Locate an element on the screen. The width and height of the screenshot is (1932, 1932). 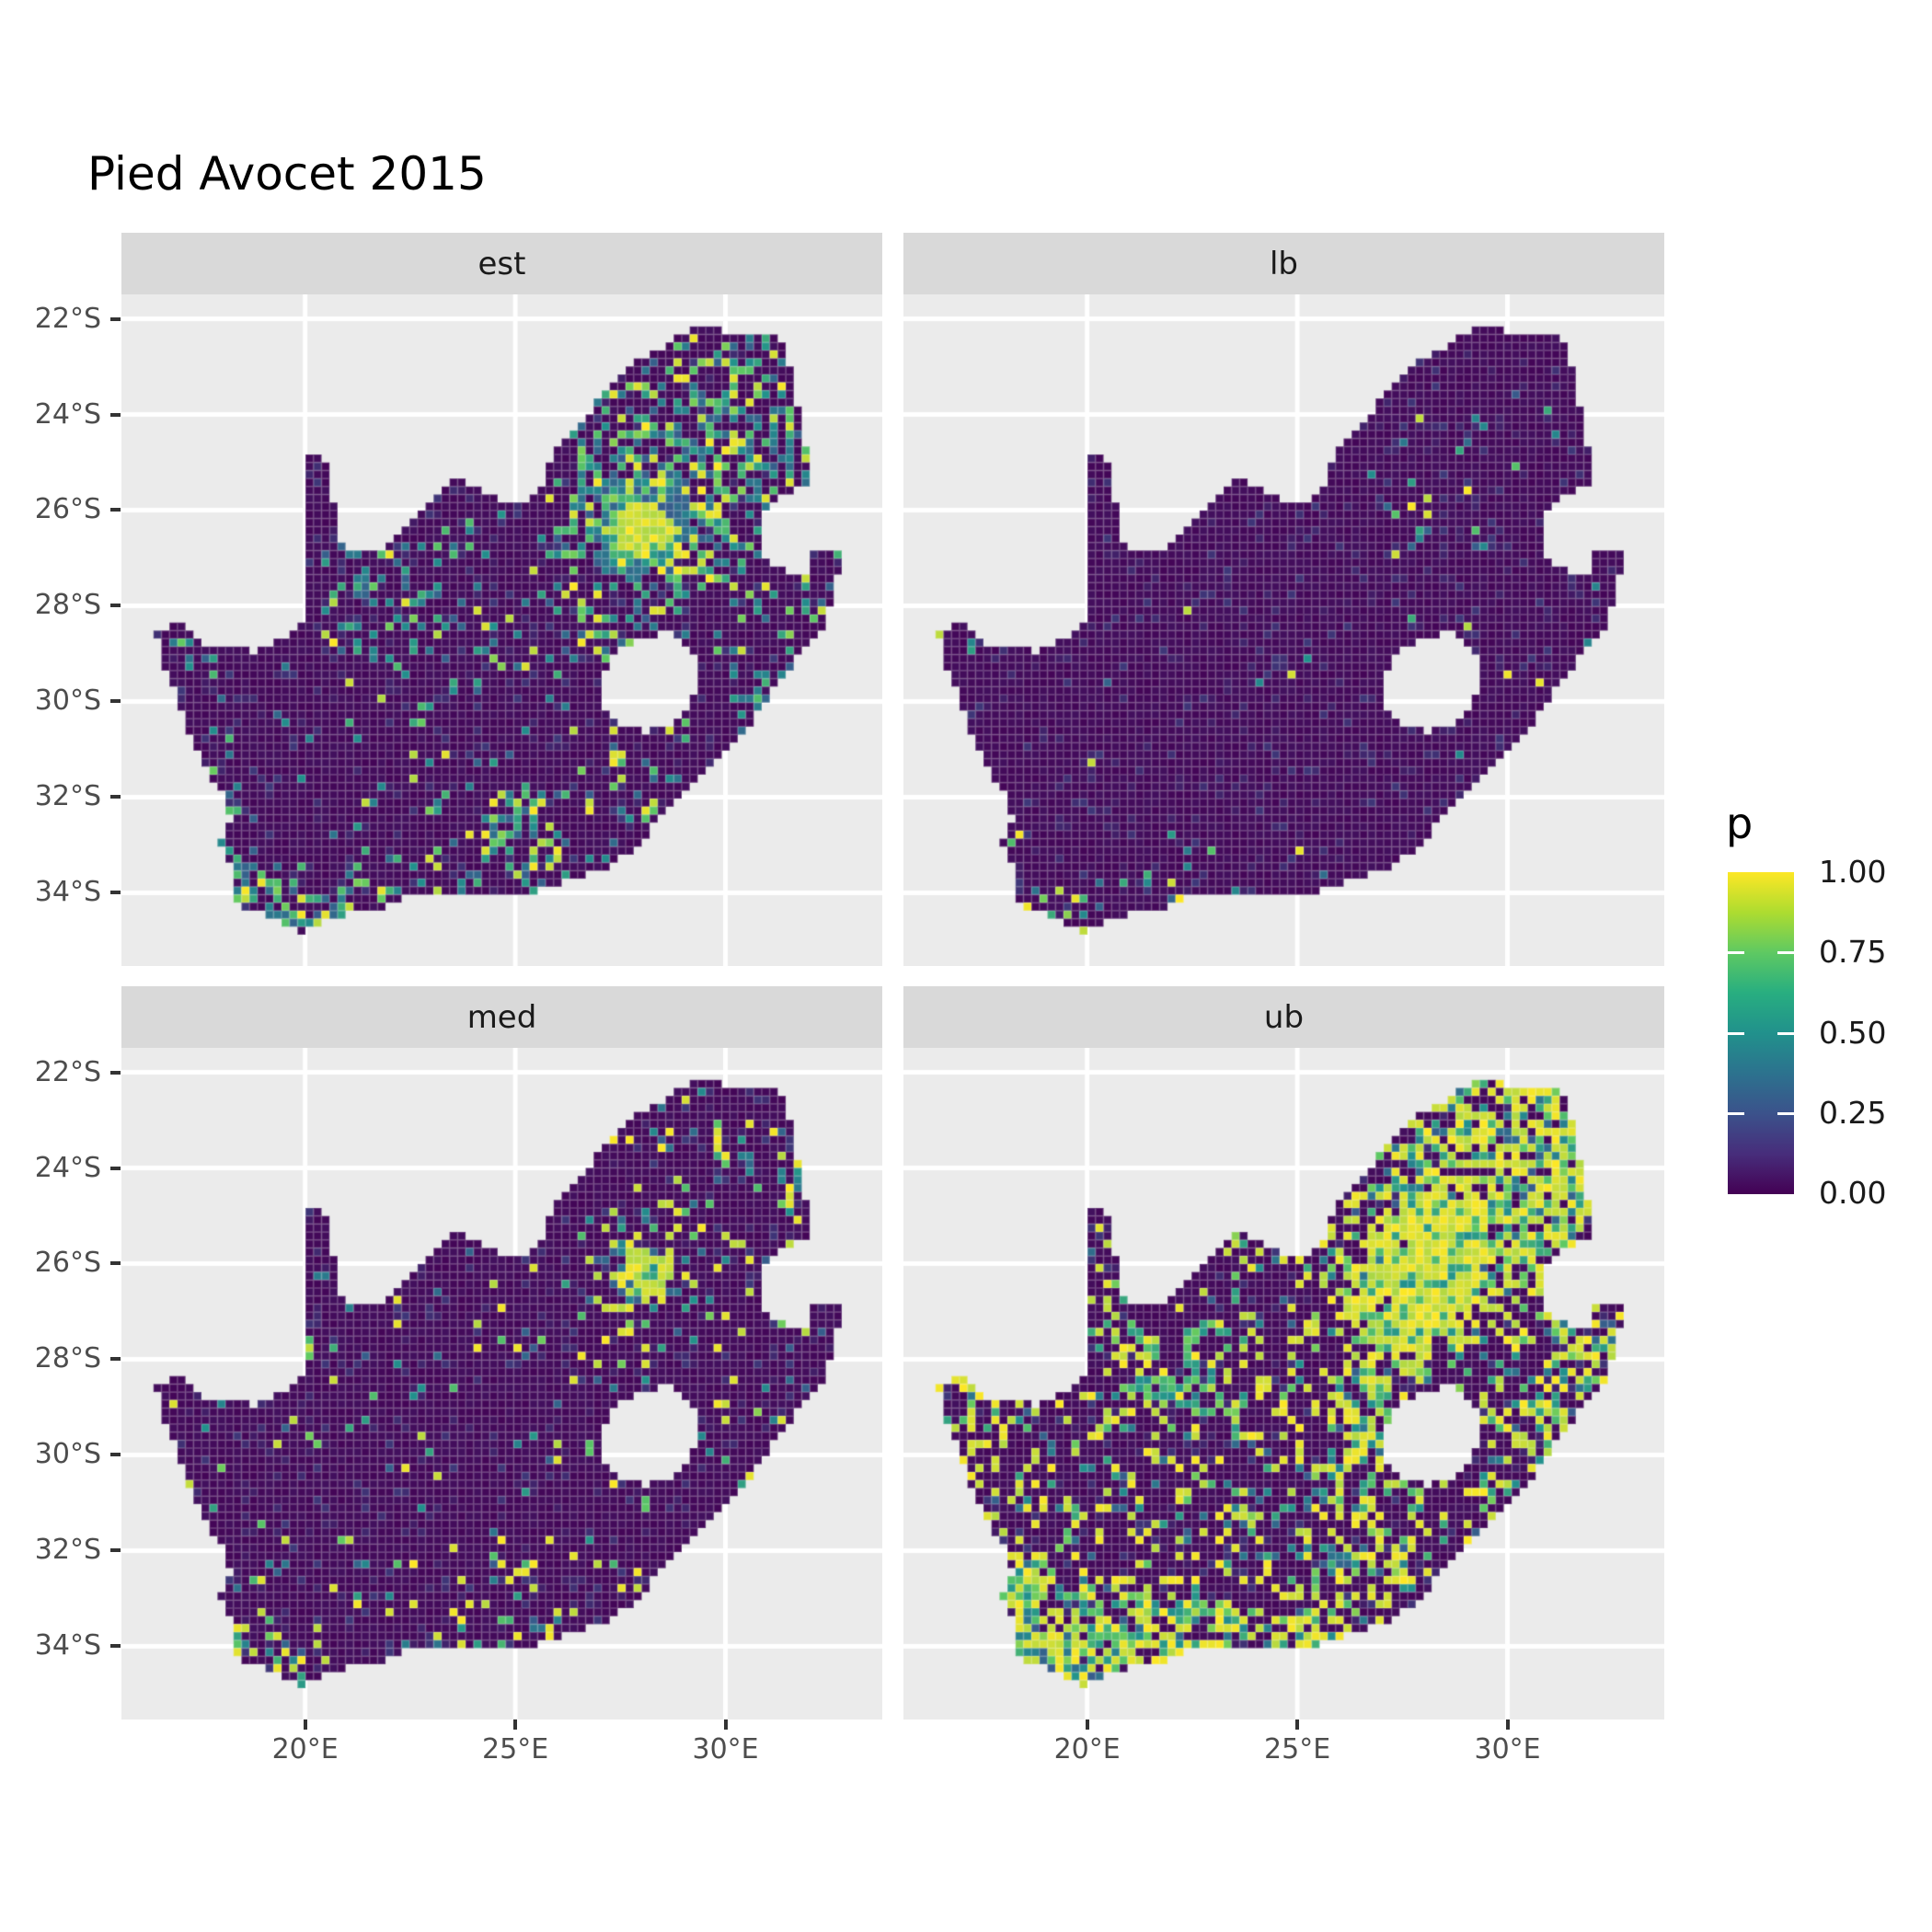
facet-strip-est: est is located at coordinates (501, 263).